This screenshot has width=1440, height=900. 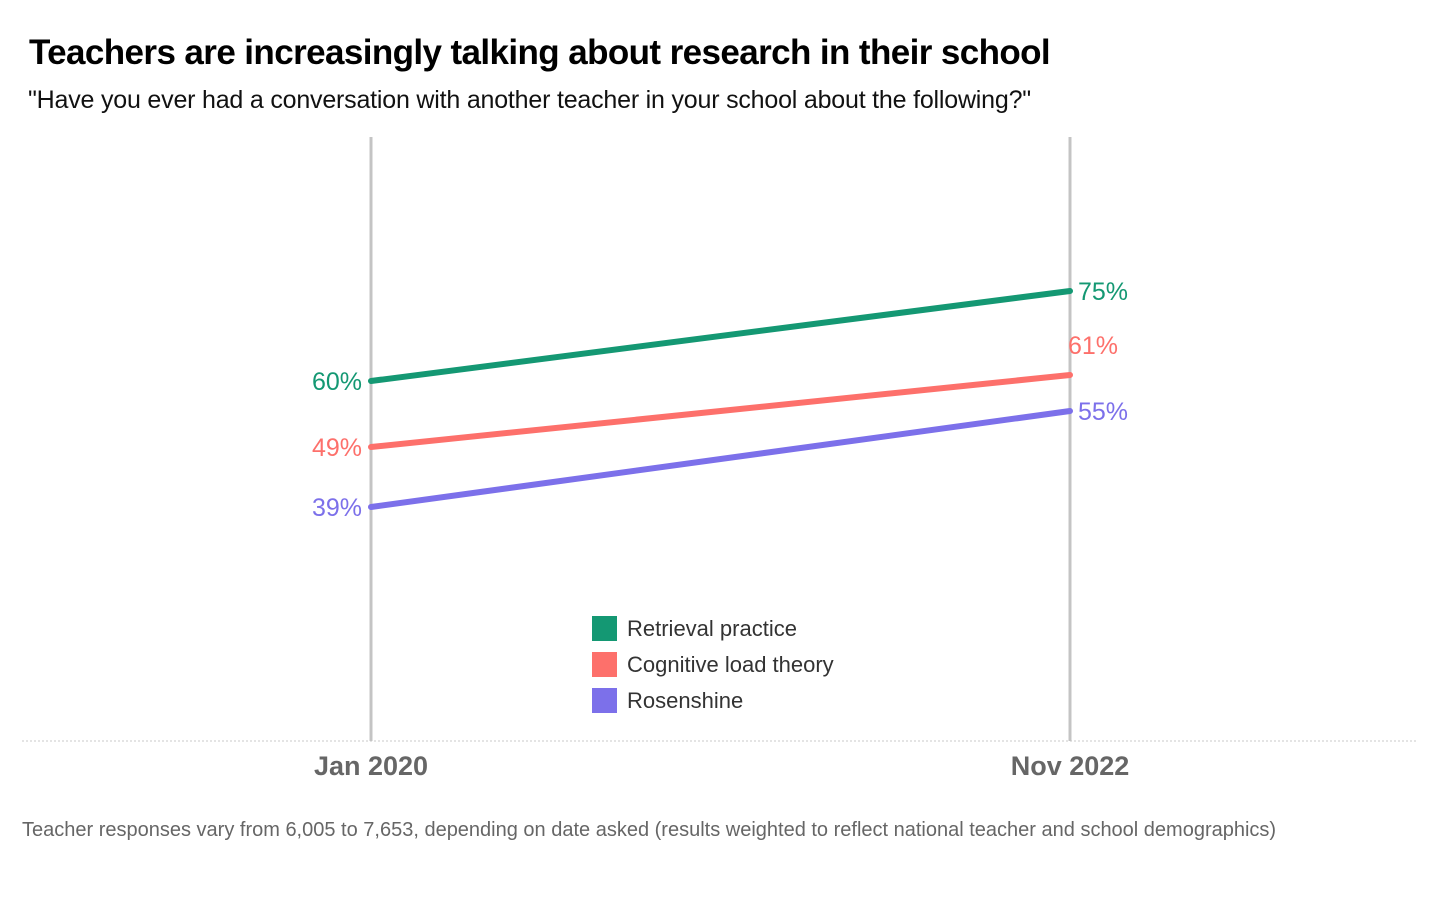 I want to click on data-label: 61%, so click(x=1093, y=346).